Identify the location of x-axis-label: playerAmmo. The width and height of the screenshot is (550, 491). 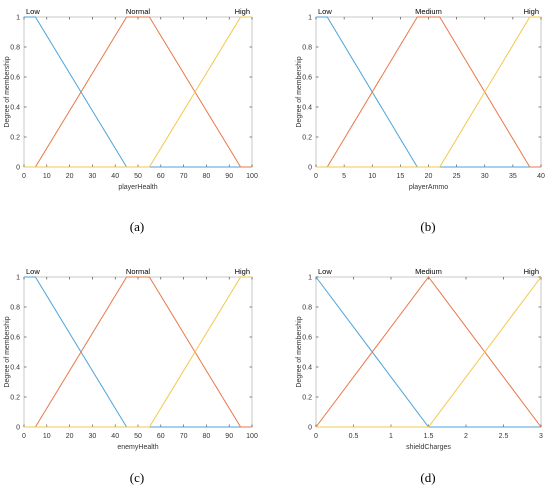
(428, 187).